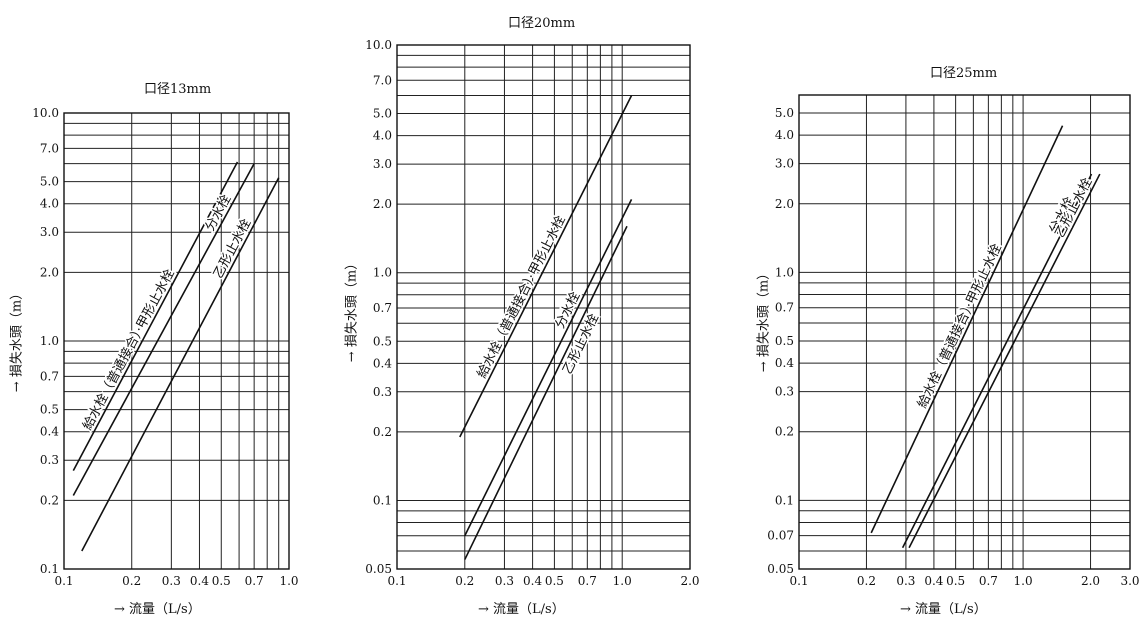 This screenshot has width=1143, height=623. I want to click on xlabel-25mm: → 流量（L/s）, so click(943, 609).